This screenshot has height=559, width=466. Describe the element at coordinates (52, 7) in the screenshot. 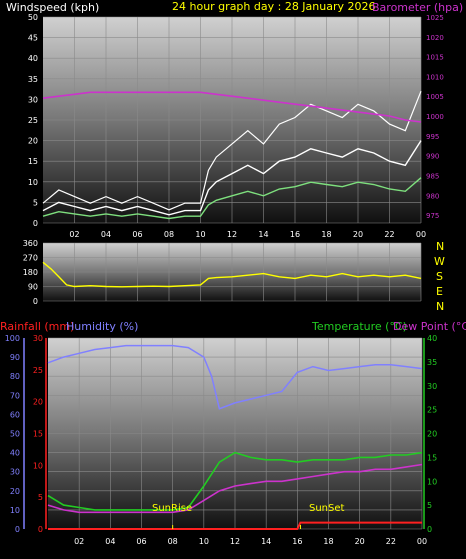

I see `windspeed-axis-label: Windspeed (kph)` at that location.